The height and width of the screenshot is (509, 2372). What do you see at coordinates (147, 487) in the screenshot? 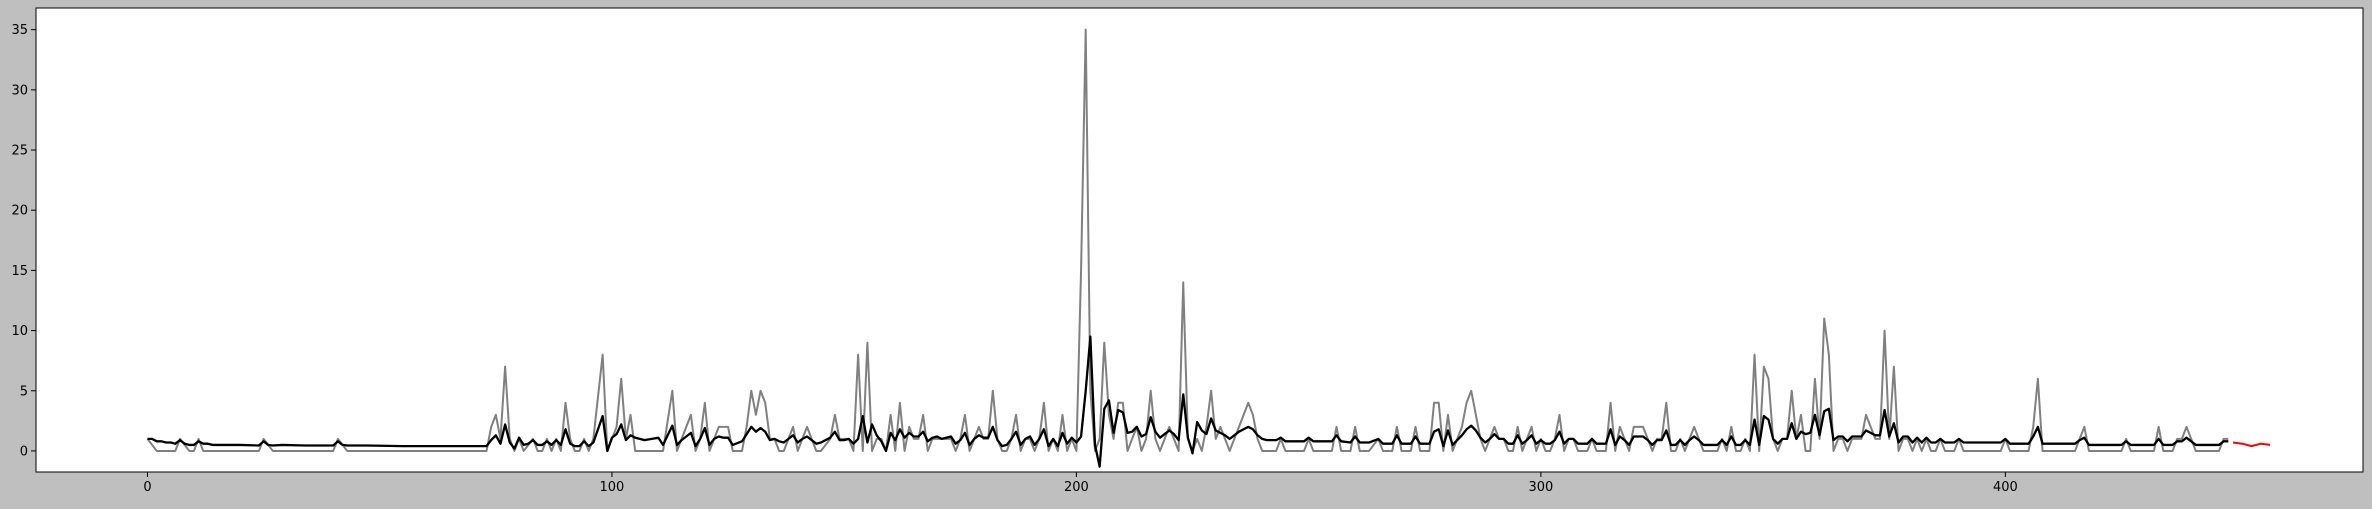
I see `x-tick-label: 0` at bounding box center [147, 487].